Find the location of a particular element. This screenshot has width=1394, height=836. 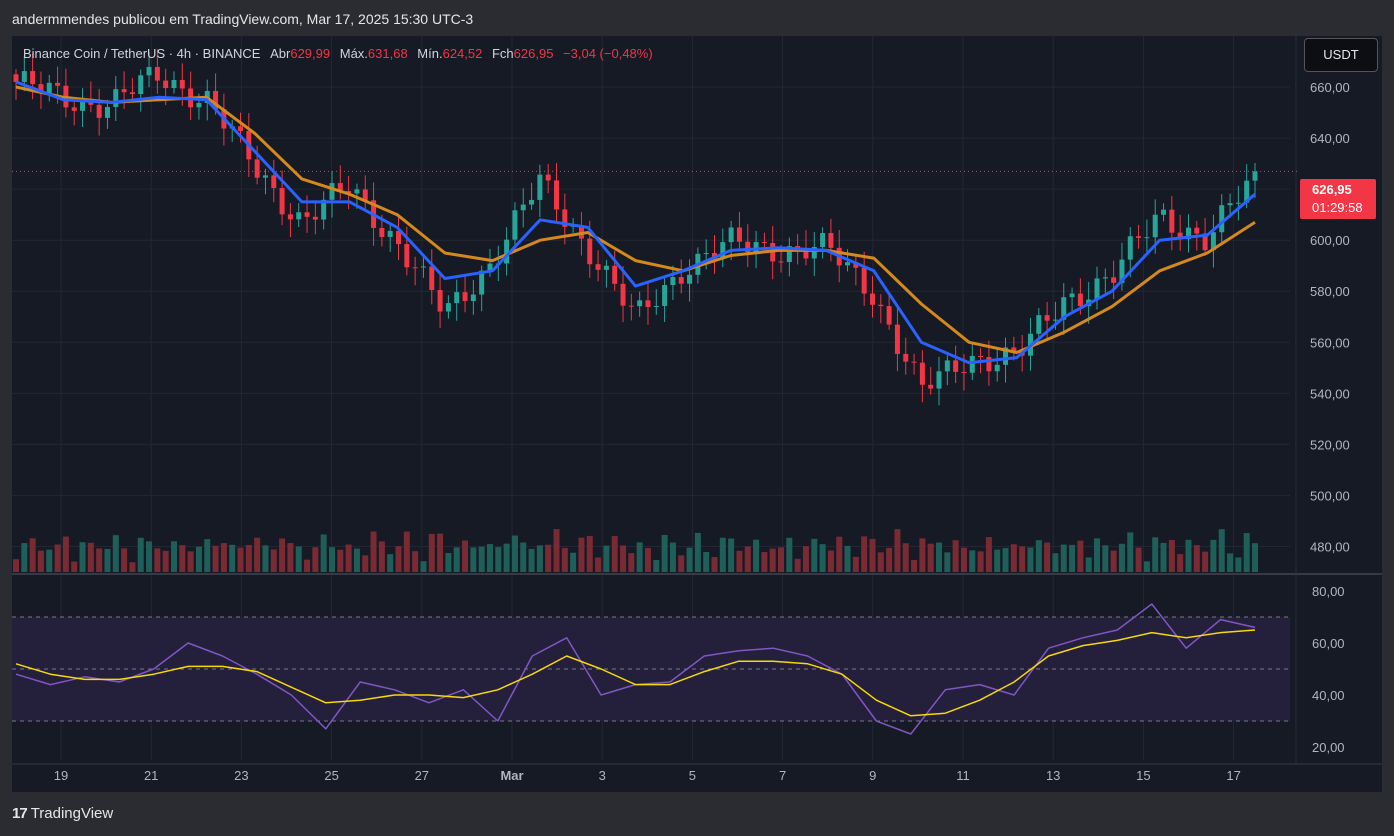

price-tick-label: 640,00 is located at coordinates (1330, 138).